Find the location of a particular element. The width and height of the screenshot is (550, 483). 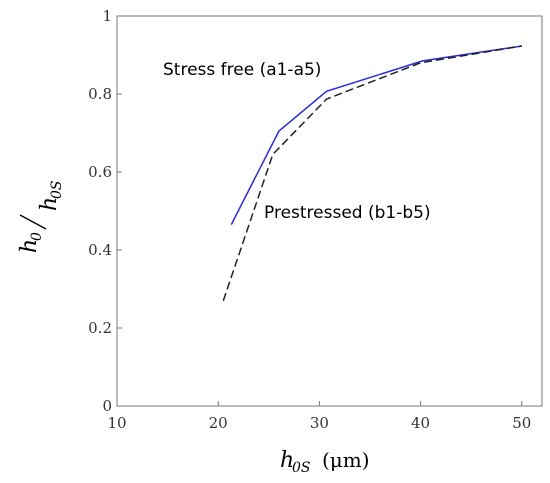

y-tick-label: 0.8 is located at coordinates (100, 94).